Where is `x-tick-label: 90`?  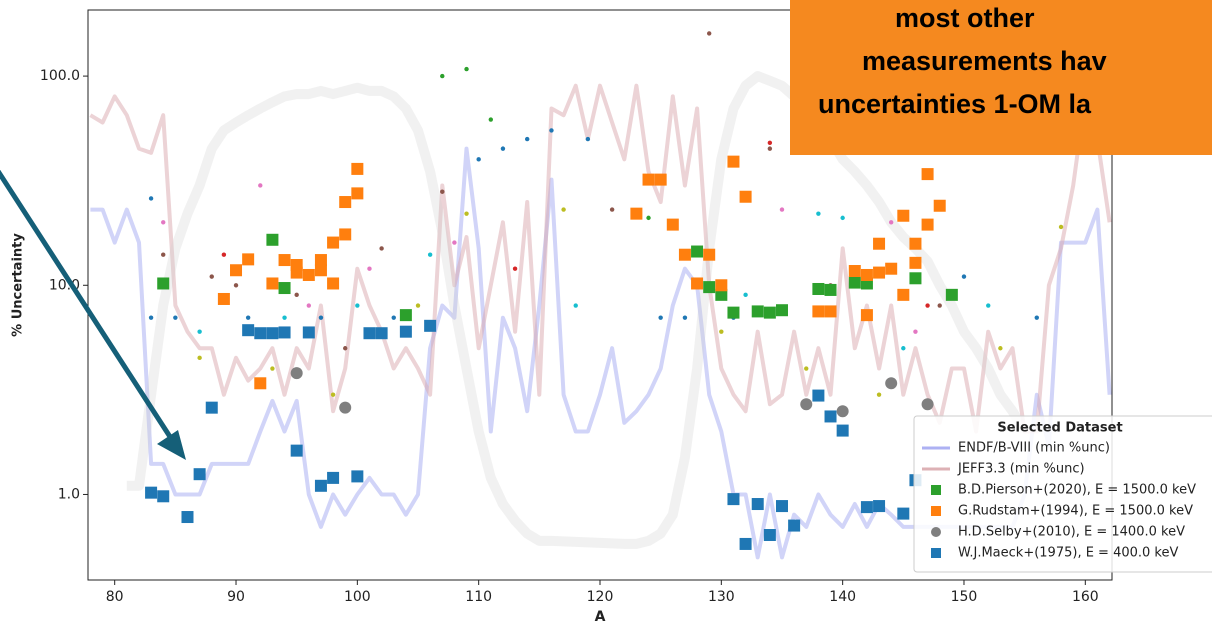
x-tick-label: 90 is located at coordinates (236, 597).